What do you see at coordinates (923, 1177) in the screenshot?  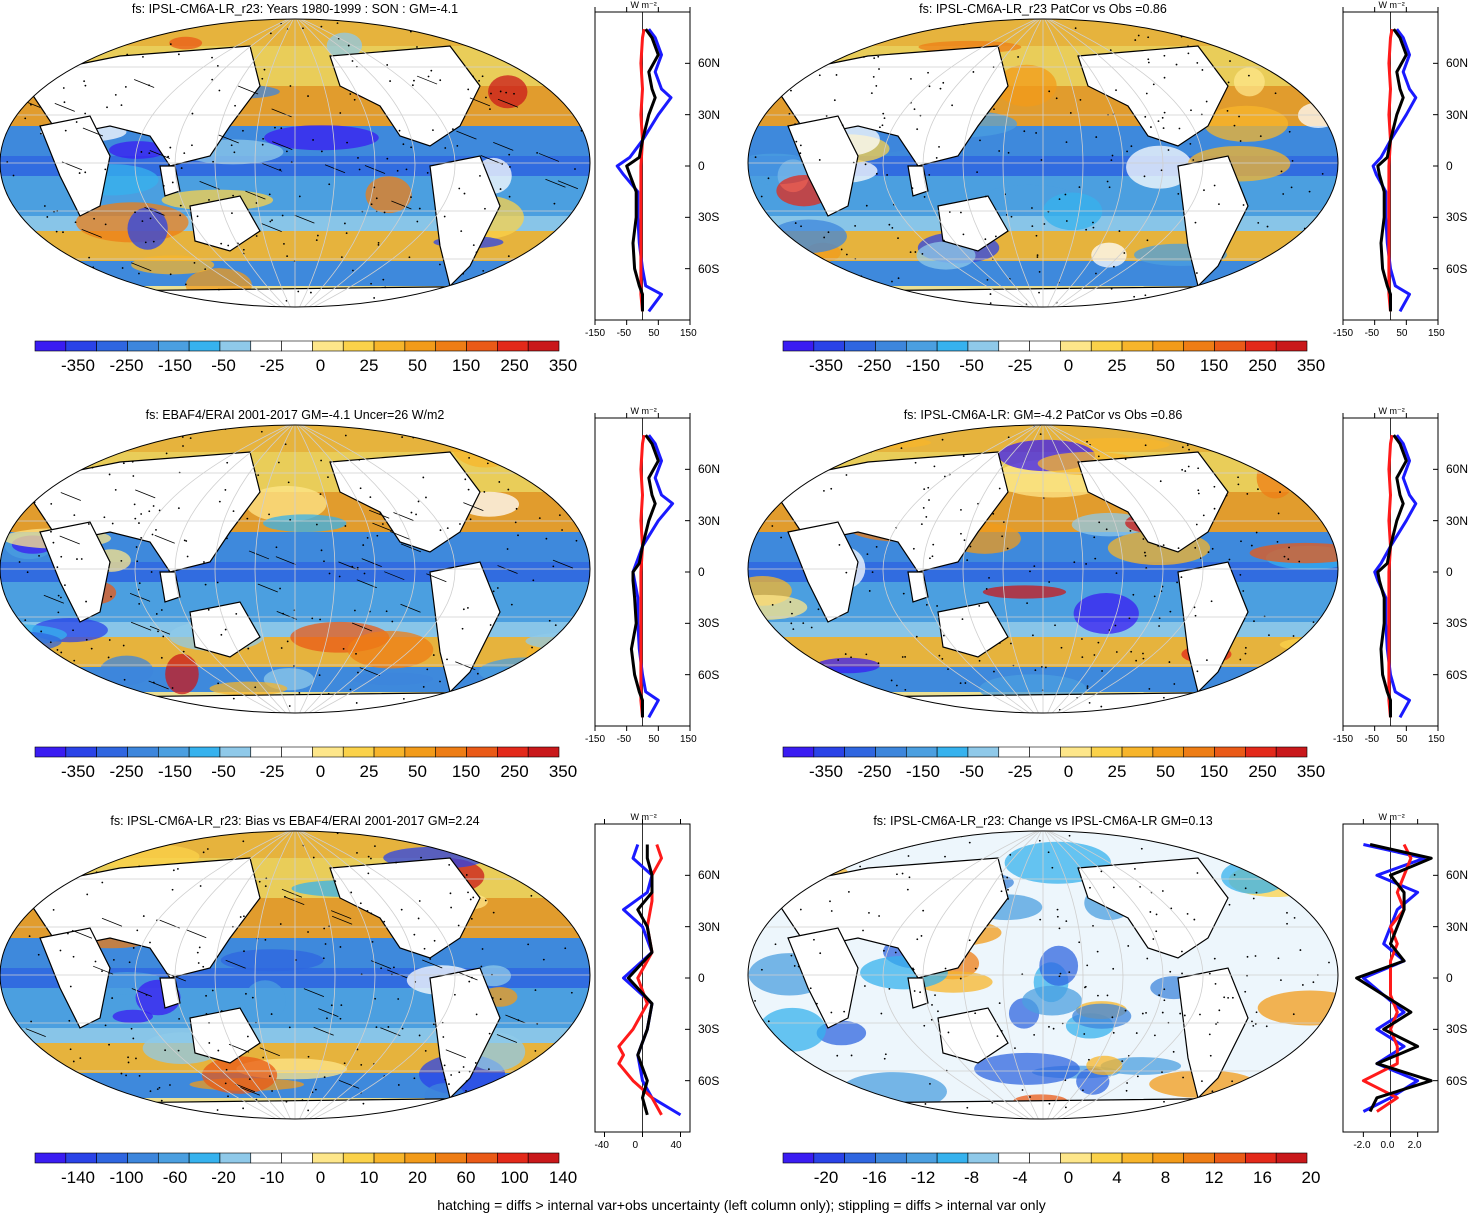 I see `colorbar-tick-label: -12` at bounding box center [923, 1177].